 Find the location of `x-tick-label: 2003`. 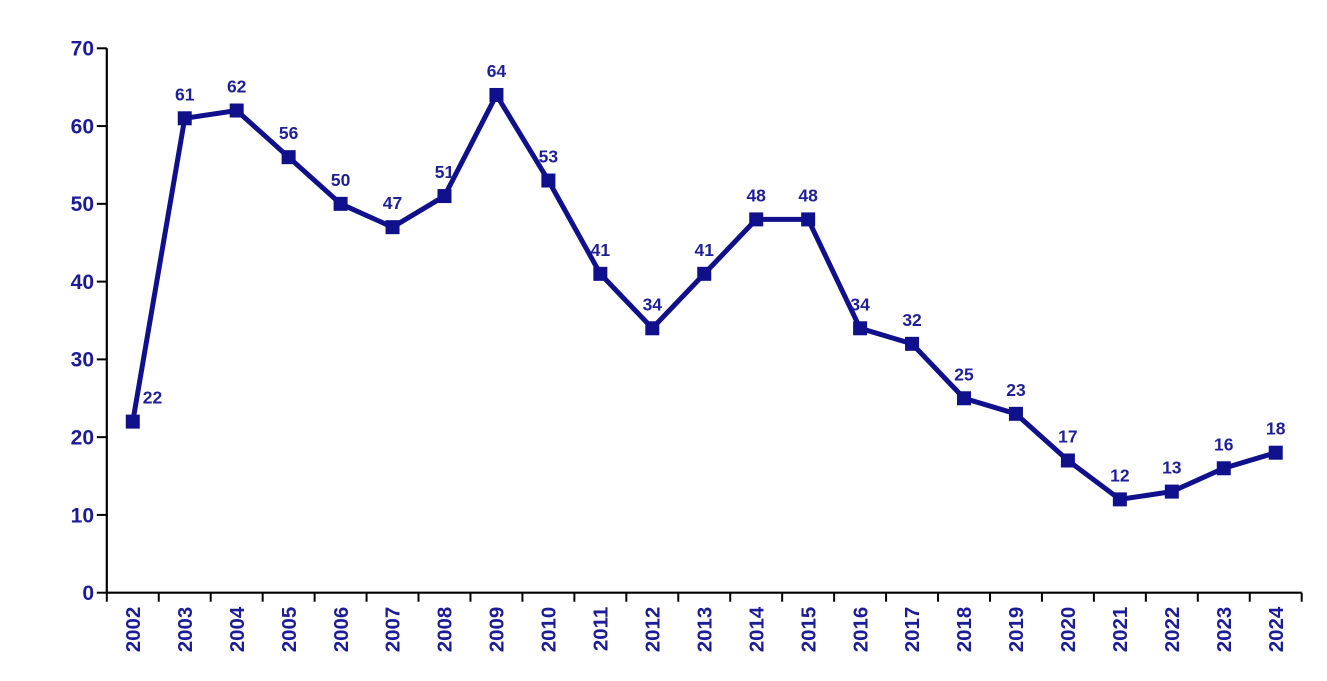

x-tick-label: 2003 is located at coordinates (185, 630).